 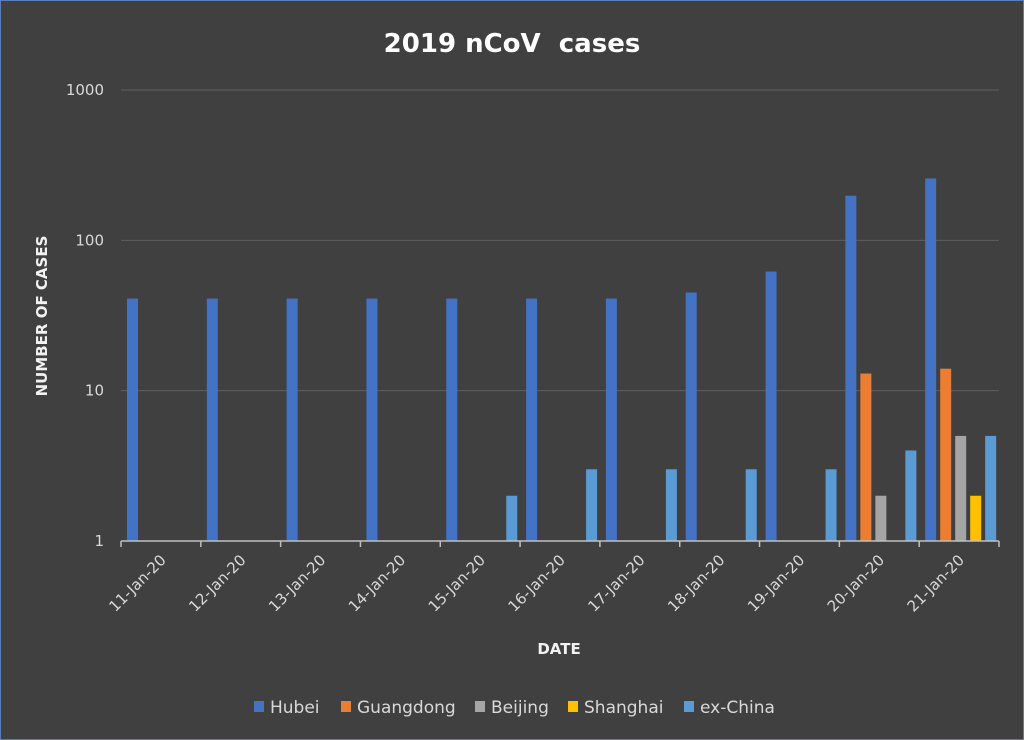 What do you see at coordinates (89, 240) in the screenshot?
I see `y-tick-label: 100` at bounding box center [89, 240].